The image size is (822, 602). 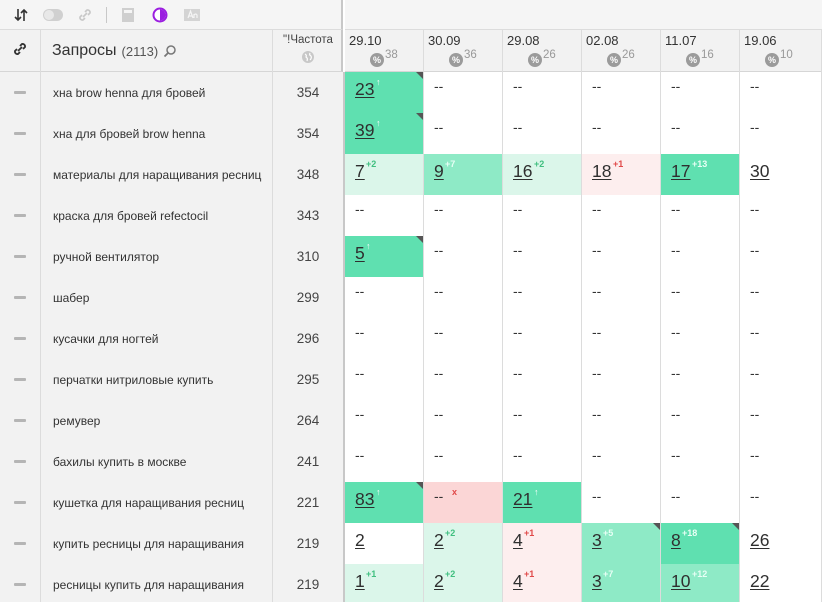 What do you see at coordinates (157, 51) in the screenshot?
I see `queries-column-header: Запросы (2113)` at bounding box center [157, 51].